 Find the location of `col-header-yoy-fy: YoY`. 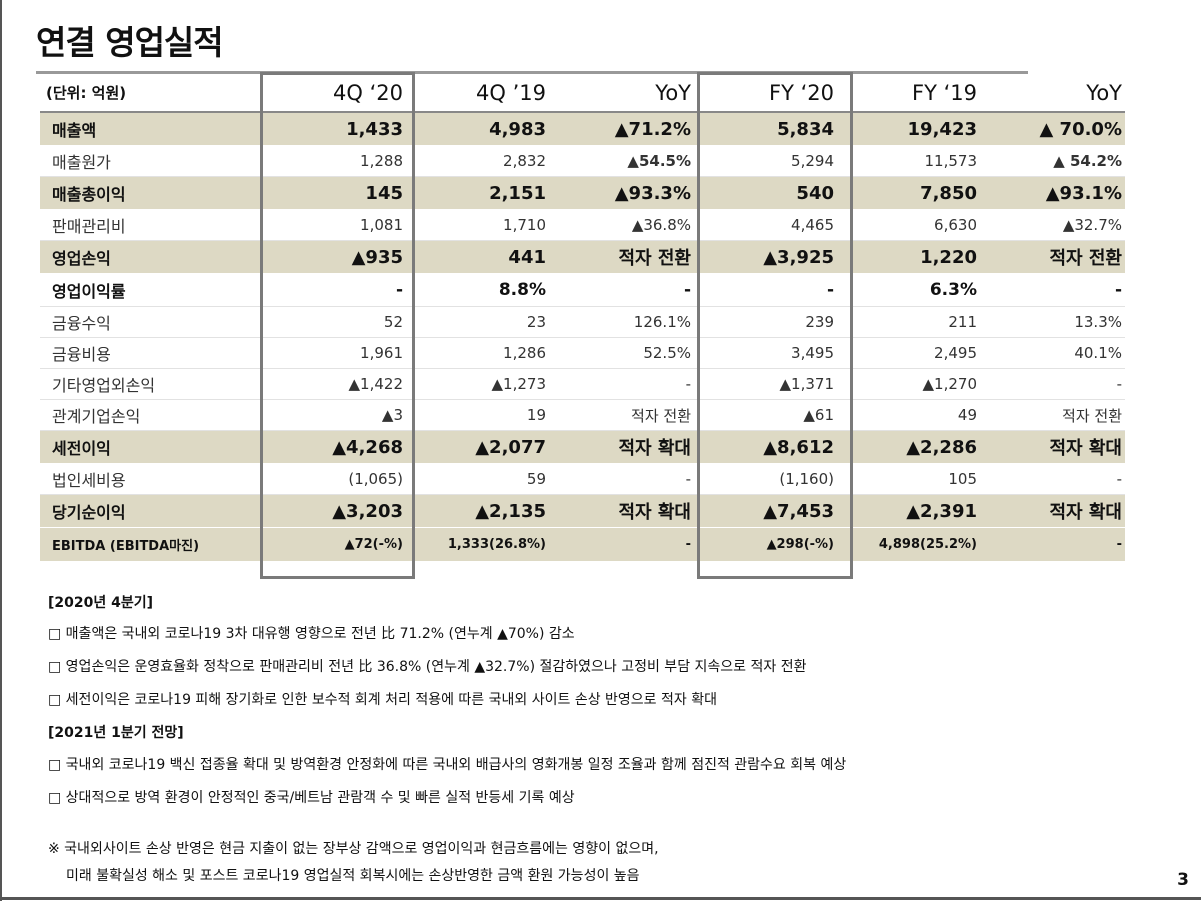

col-header-yoy-fy: YoY is located at coordinates (1052, 93).